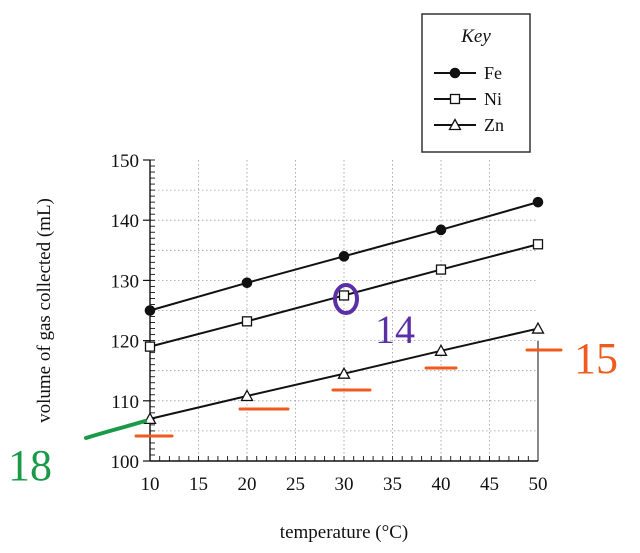 The image size is (640, 553). I want to click on y-axis-title: volume of gas collected (mL), so click(44, 310).